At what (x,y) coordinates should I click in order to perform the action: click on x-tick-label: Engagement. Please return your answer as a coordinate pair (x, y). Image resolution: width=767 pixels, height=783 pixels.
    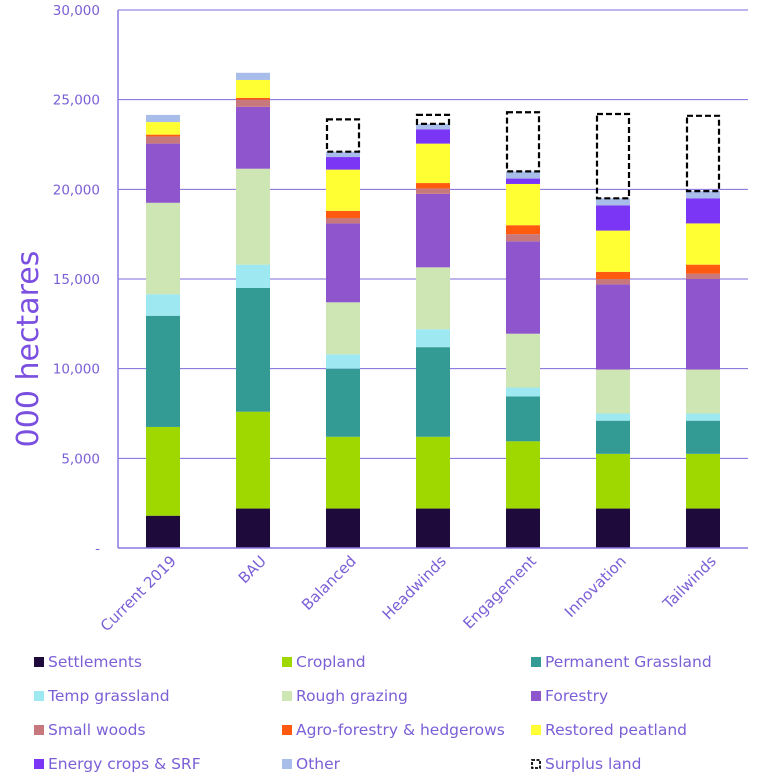
    Looking at the image, I should click on (499, 592).